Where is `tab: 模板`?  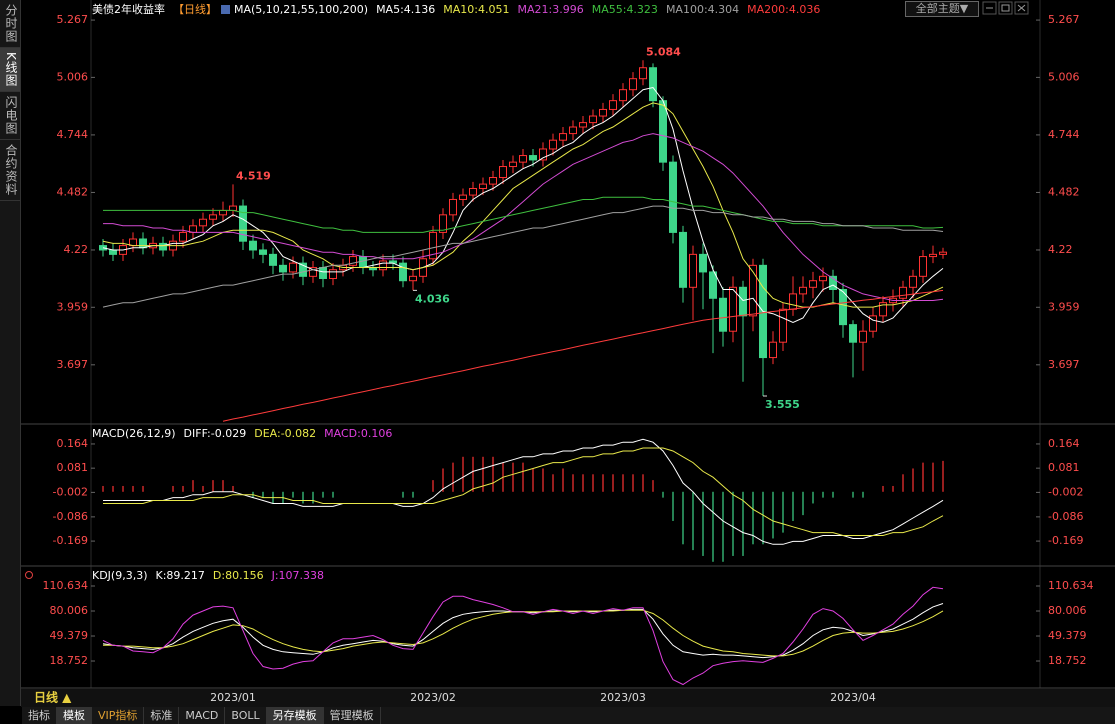 tab: 模板 is located at coordinates (74, 715).